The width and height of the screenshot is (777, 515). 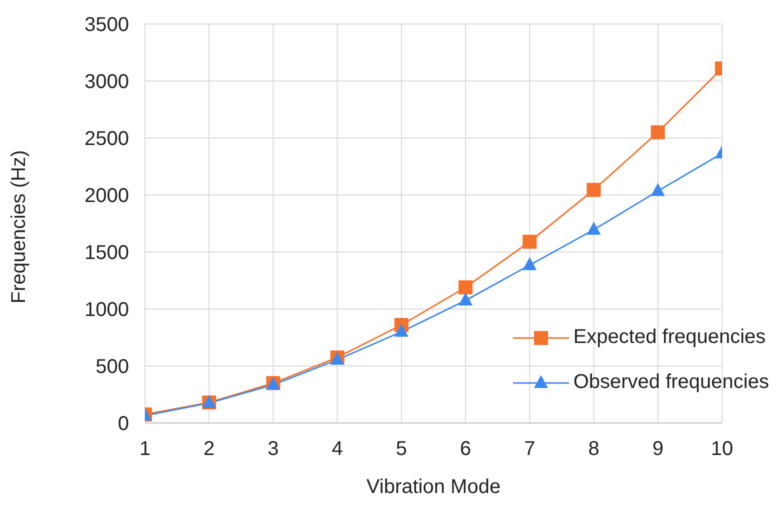 I want to click on y-axis-title: Frequencies (Hz), so click(x=19, y=227).